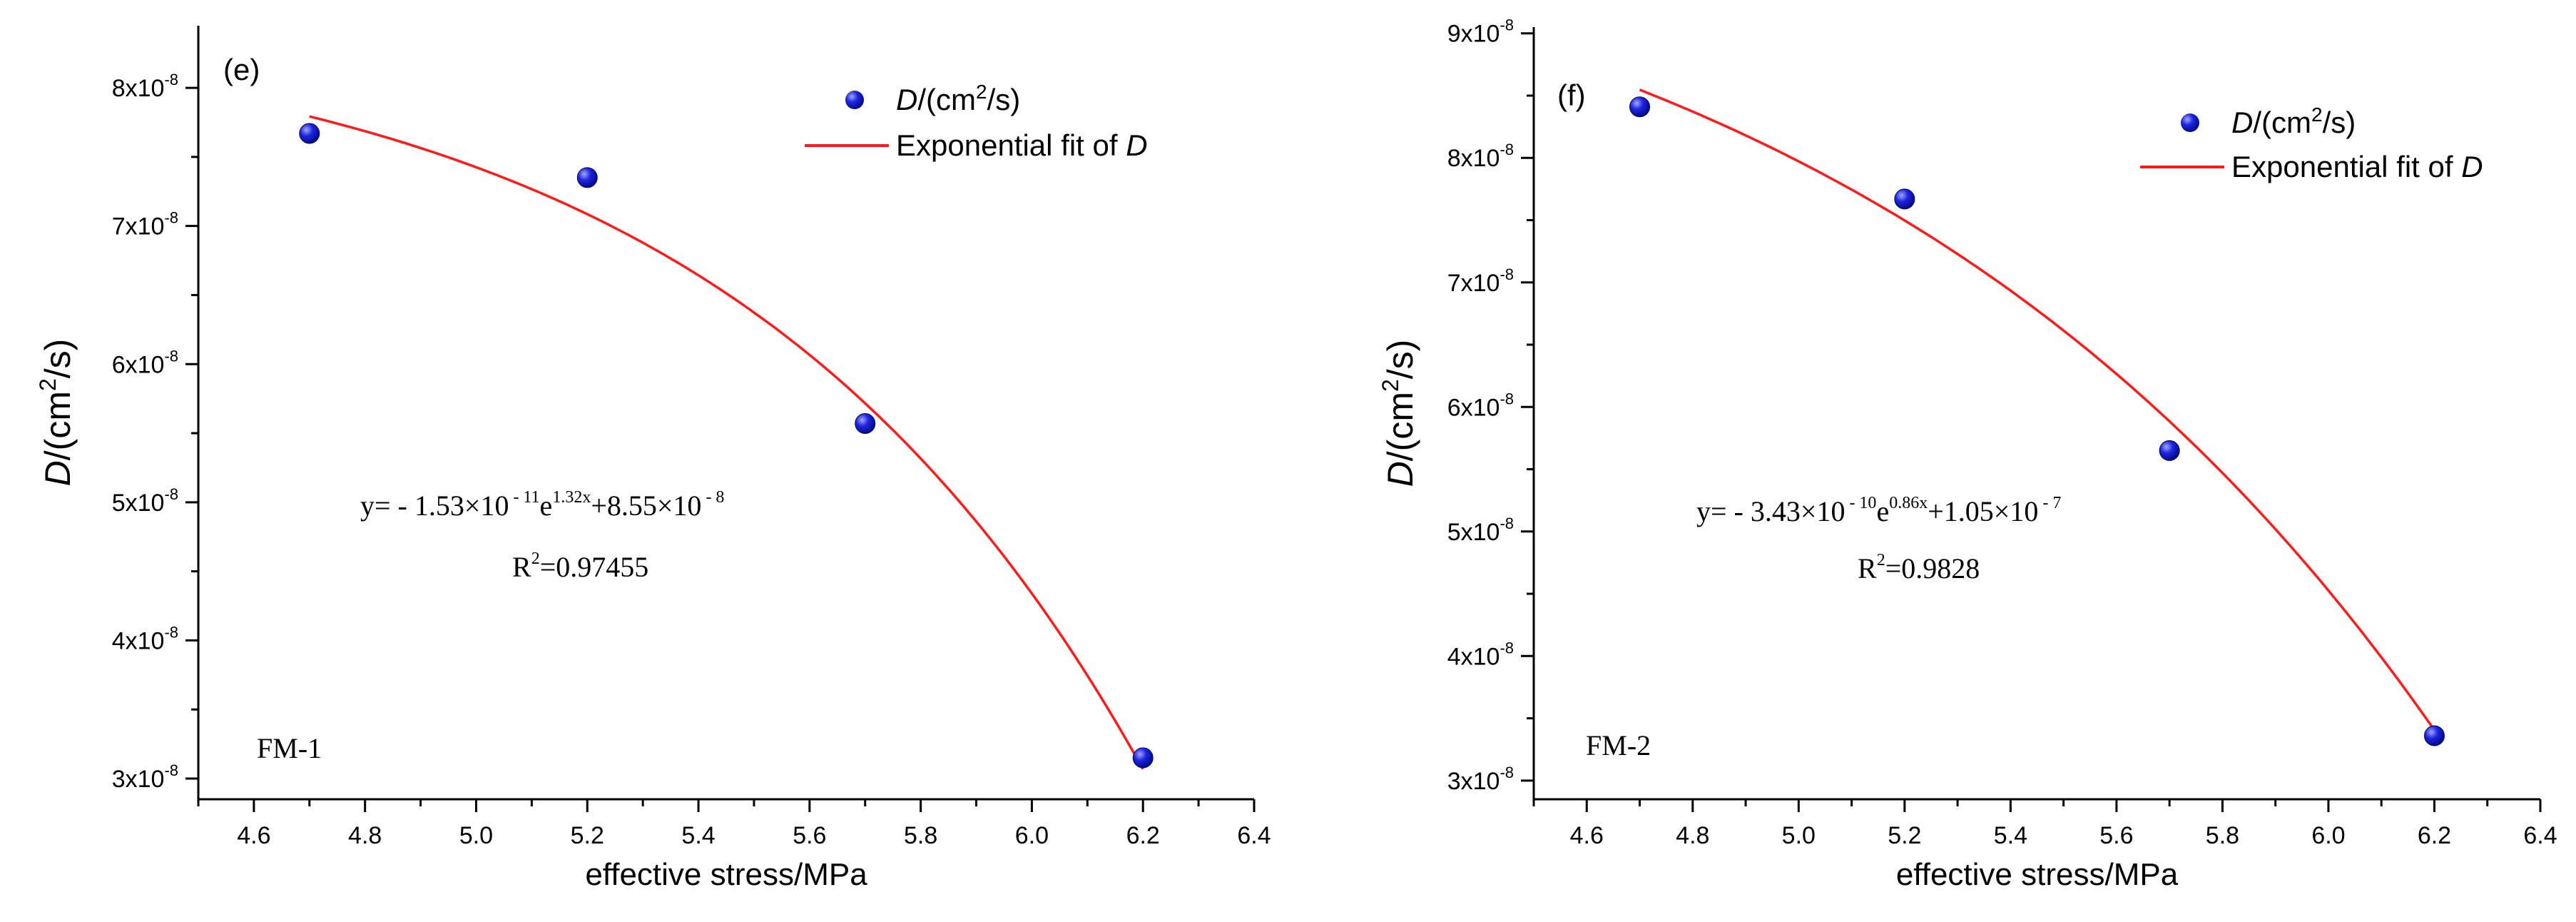 This screenshot has height=922, width=2576. I want to click on legend: D/(cm2/s)Exponential fit of D, so click(976, 121).